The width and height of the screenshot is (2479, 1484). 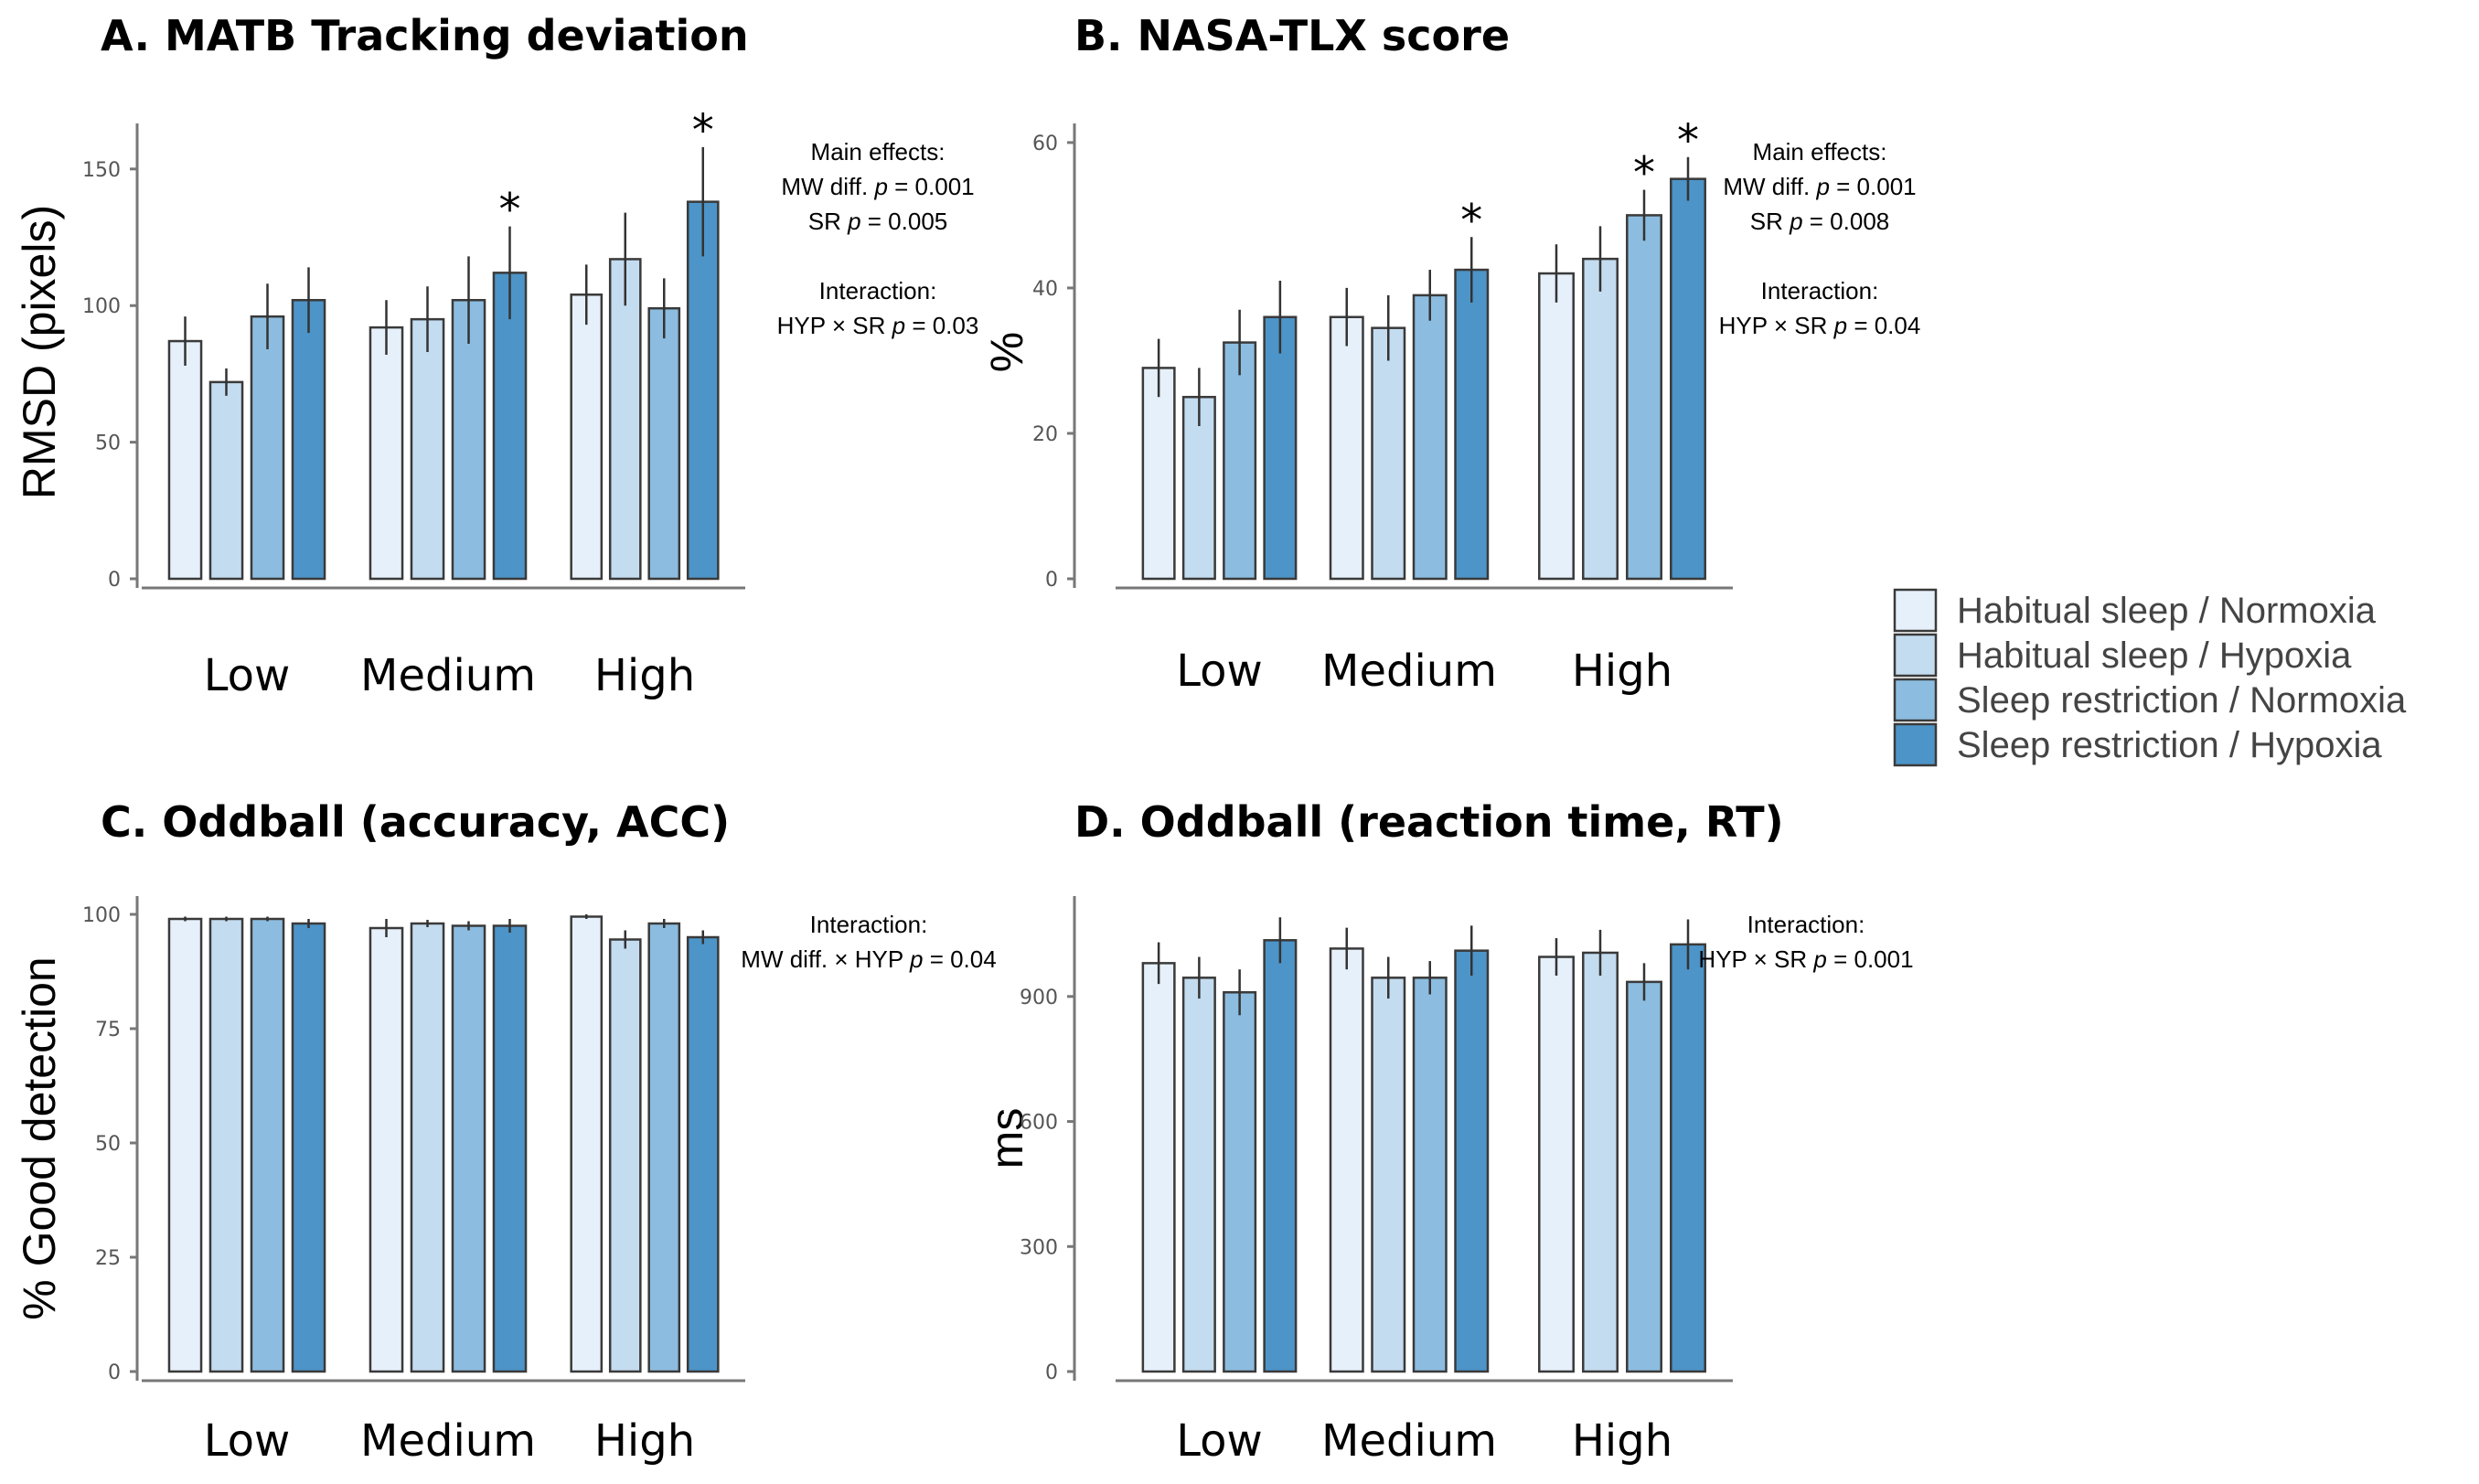 What do you see at coordinates (1045, 144) in the screenshot?
I see `y-tick-label: 60` at bounding box center [1045, 144].